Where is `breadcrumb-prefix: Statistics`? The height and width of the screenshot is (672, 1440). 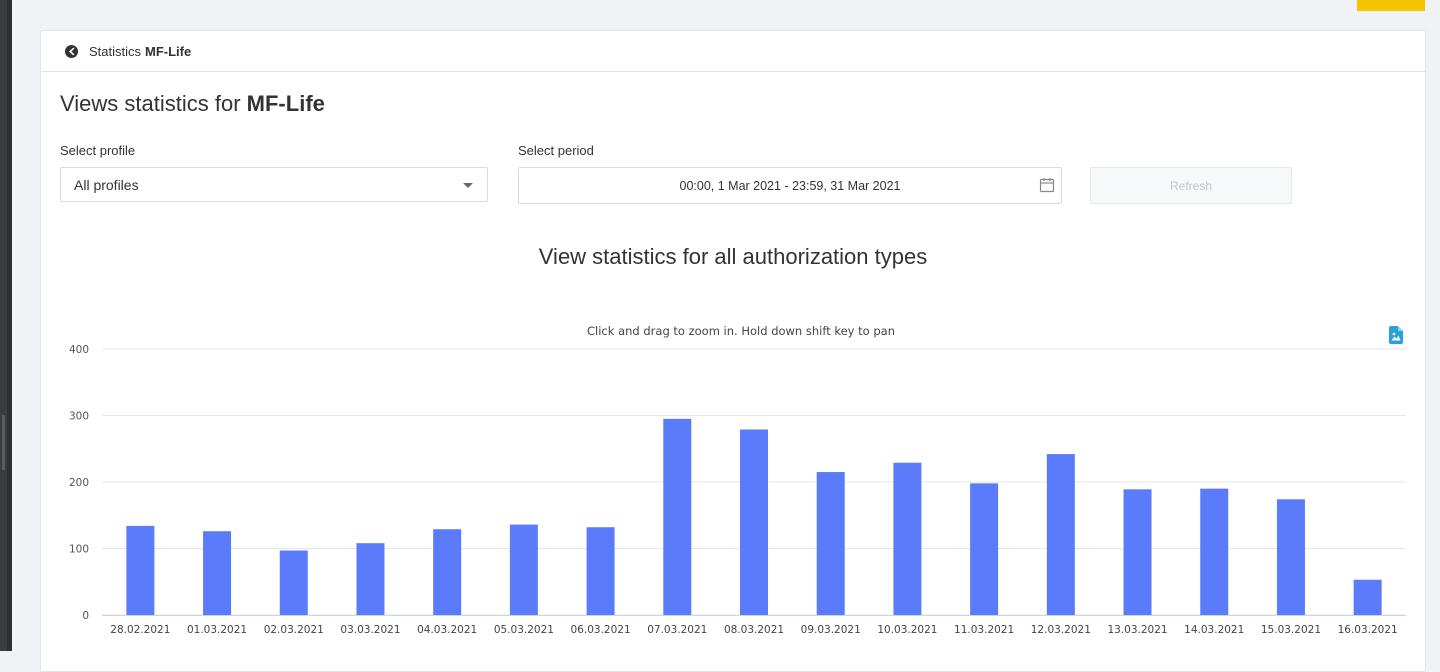
breadcrumb-prefix: Statistics is located at coordinates (115, 51).